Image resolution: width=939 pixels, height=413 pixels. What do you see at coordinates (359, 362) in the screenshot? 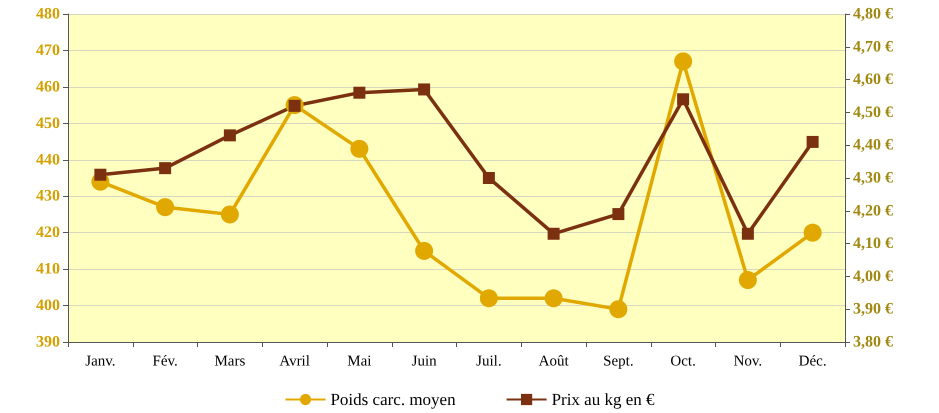
I see `x-tick-label: Mai` at bounding box center [359, 362].